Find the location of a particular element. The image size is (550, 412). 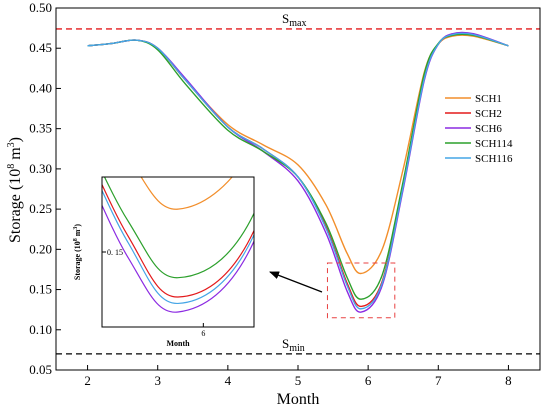

y-tick-label: 0.35 is located at coordinates (40, 128).